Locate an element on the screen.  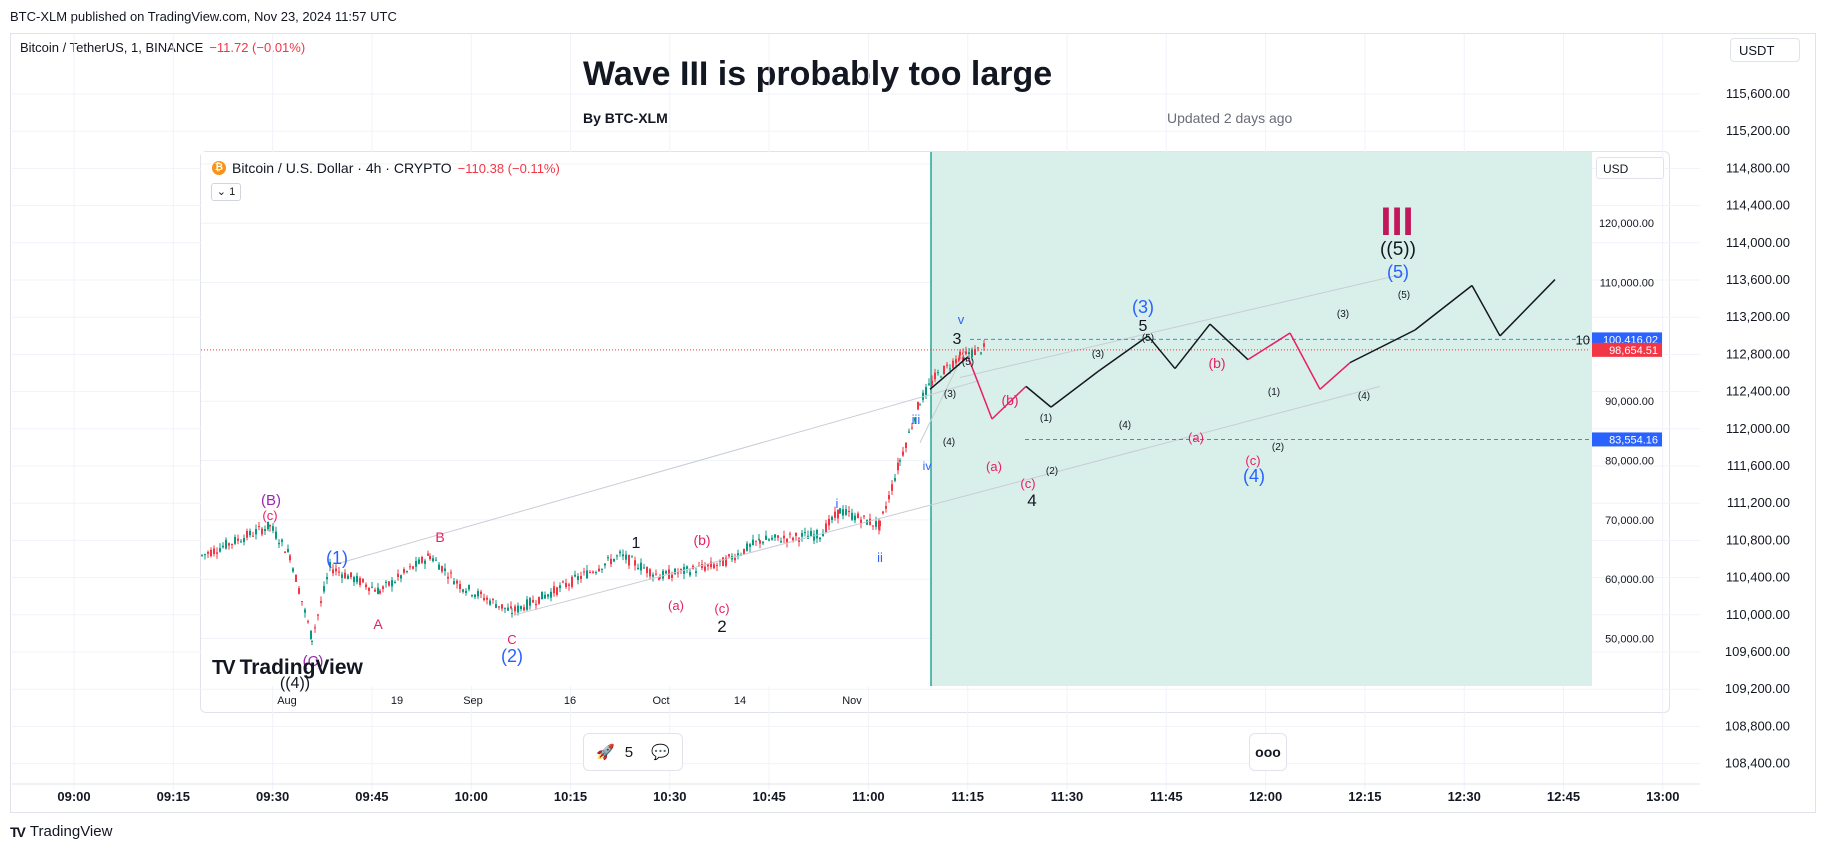
outer-x-tick: 11:30 is located at coordinates (1067, 796).